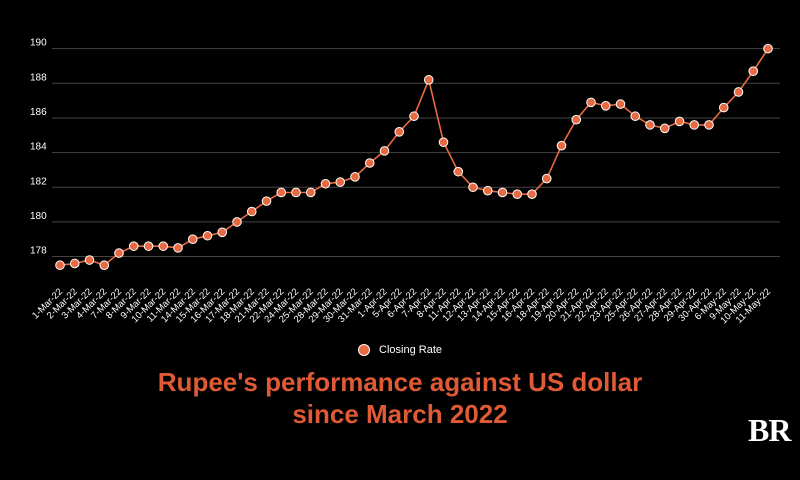  What do you see at coordinates (38, 216) in the screenshot?
I see `y-tick-label: 180` at bounding box center [38, 216].